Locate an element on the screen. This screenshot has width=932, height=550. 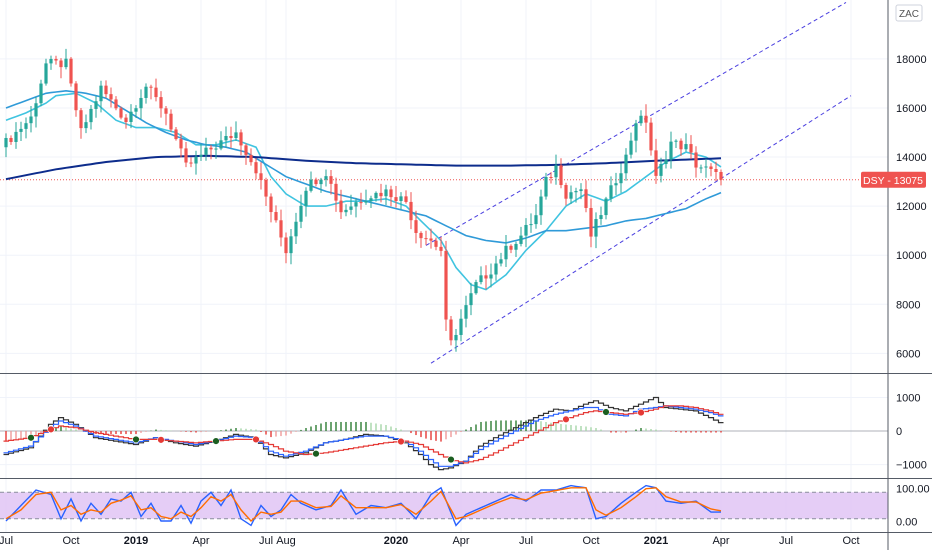
currency-badge-frame is located at coordinates (909, 13).